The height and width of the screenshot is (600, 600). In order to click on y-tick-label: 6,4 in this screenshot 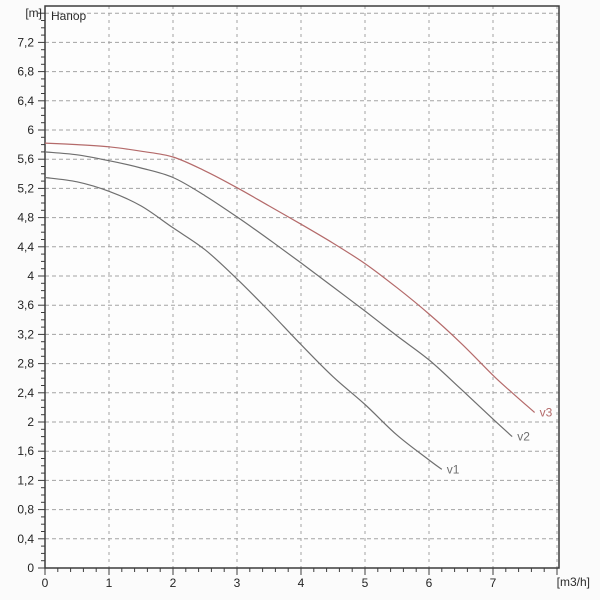, I will do `click(25, 101)`.